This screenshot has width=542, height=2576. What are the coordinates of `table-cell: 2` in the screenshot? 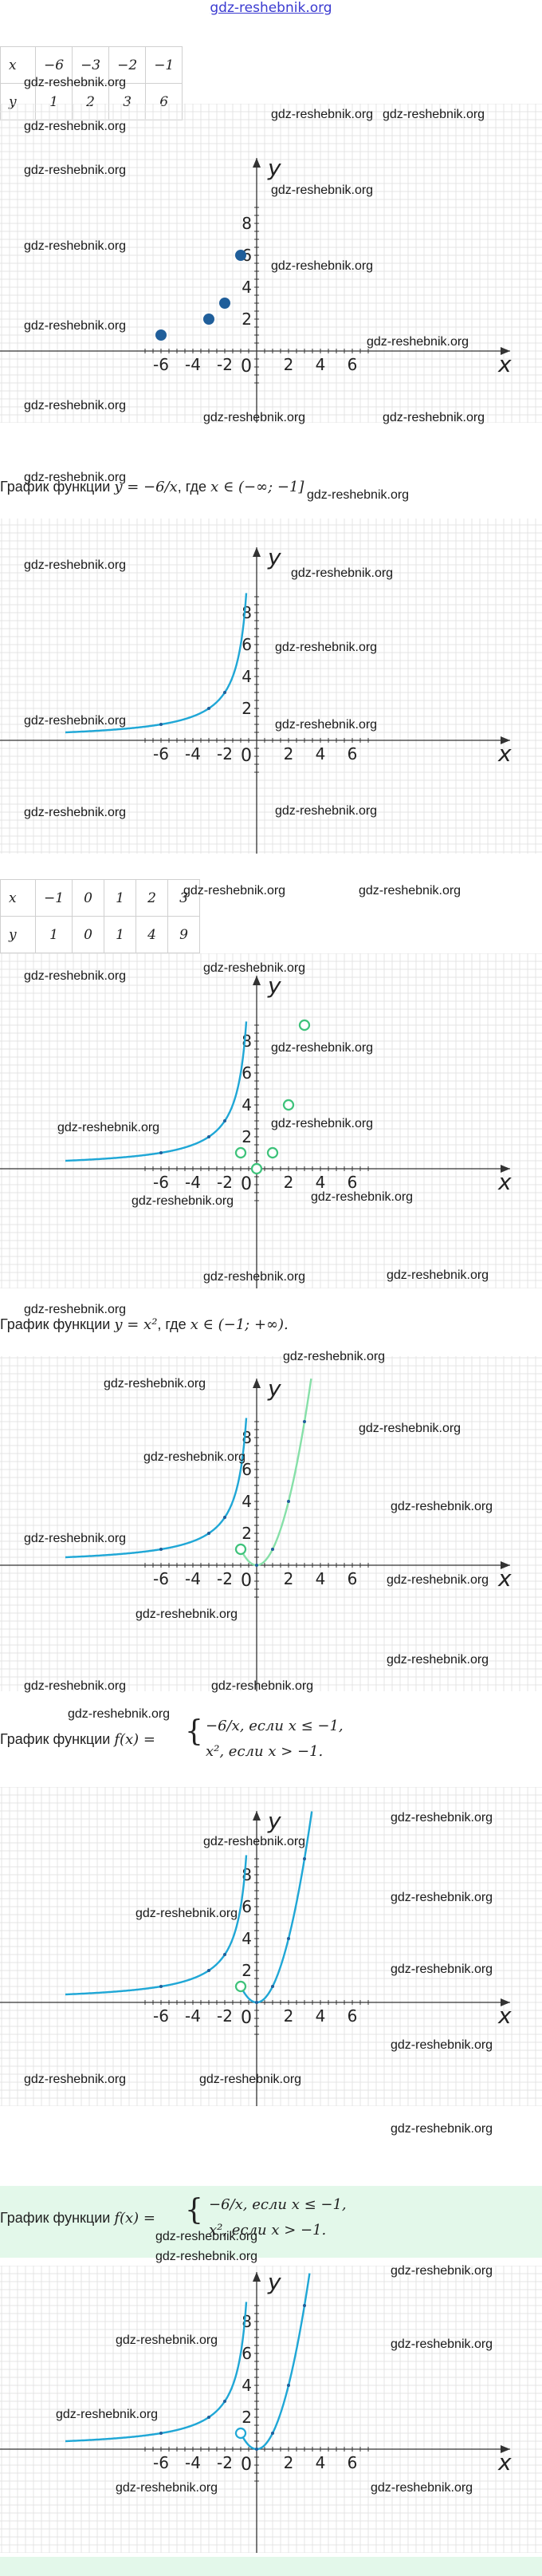 It's located at (153, 898).